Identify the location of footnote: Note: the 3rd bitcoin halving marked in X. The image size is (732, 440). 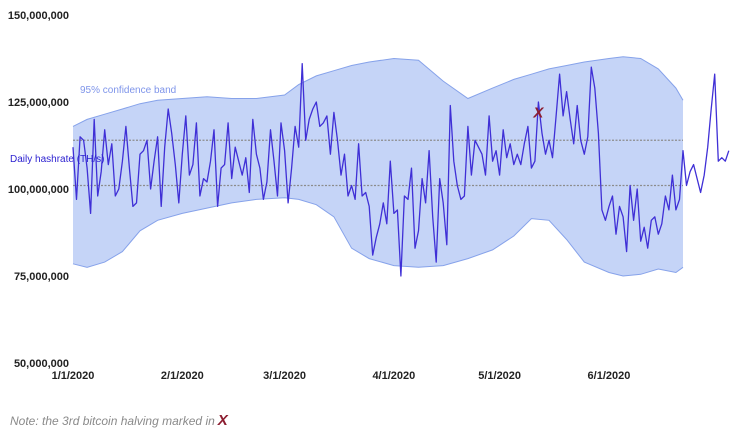
(119, 420).